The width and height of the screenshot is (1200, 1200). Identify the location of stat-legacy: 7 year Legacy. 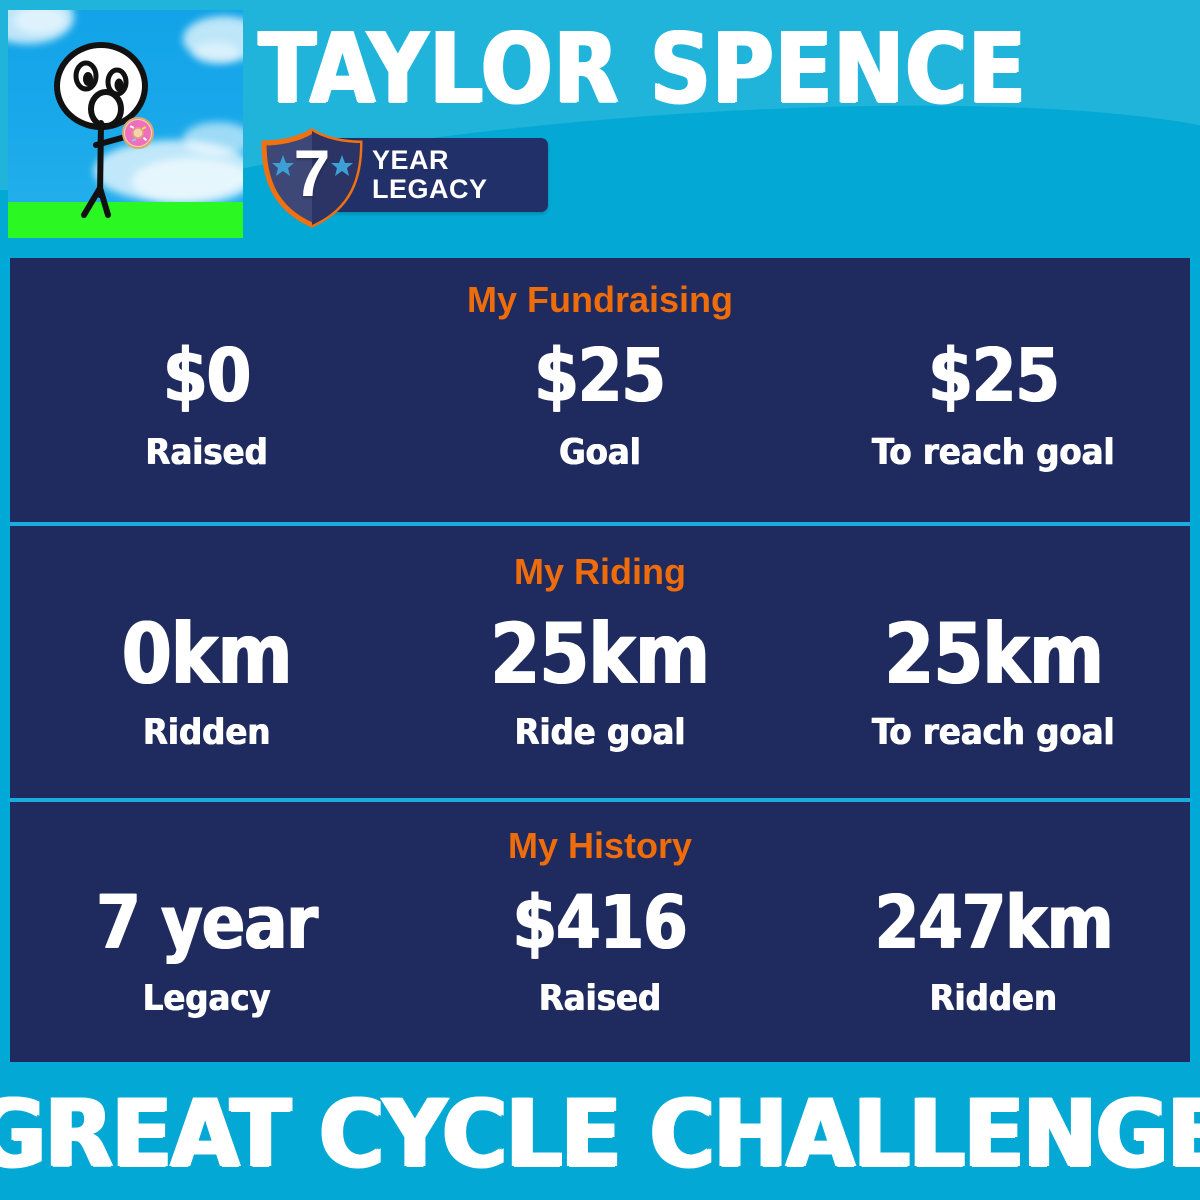
(206, 950).